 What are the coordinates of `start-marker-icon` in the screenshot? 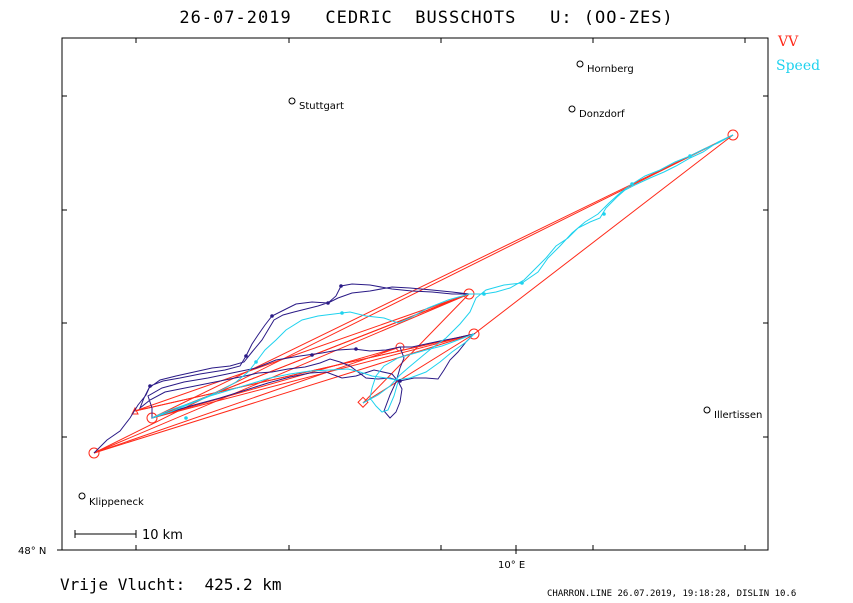 It's located at (363, 402).